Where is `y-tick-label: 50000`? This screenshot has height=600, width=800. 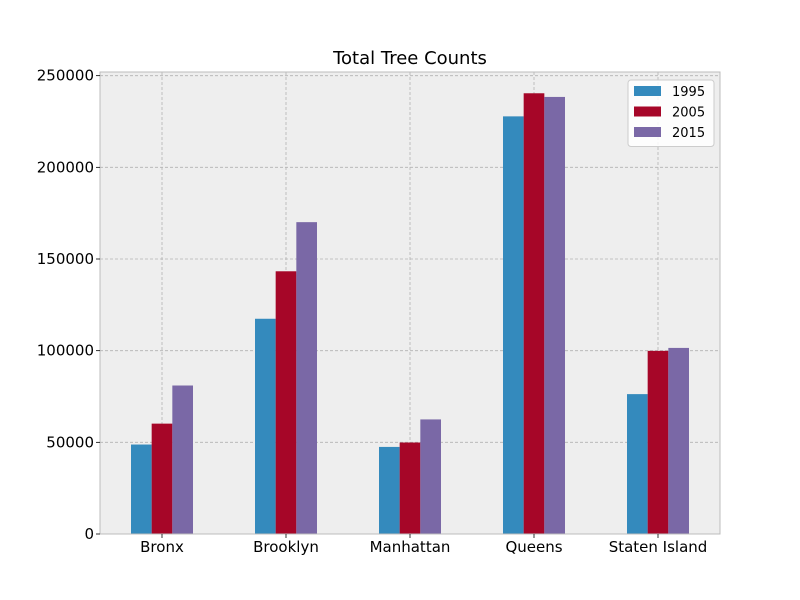 y-tick-label: 50000 is located at coordinates (70, 442).